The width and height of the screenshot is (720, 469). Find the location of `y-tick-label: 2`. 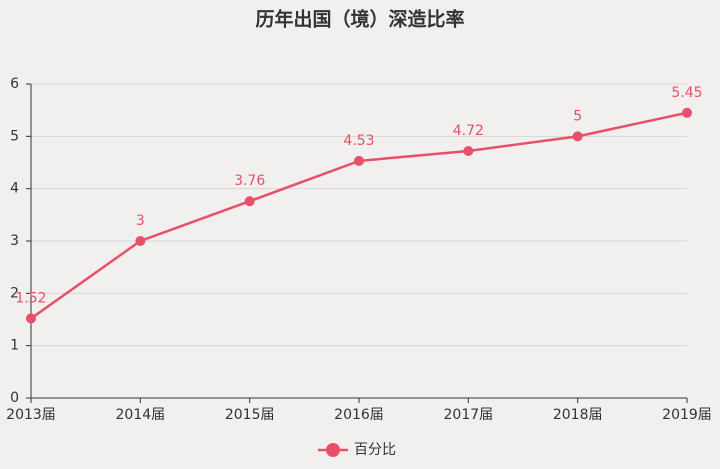

y-tick-label: 2 is located at coordinates (14, 293).